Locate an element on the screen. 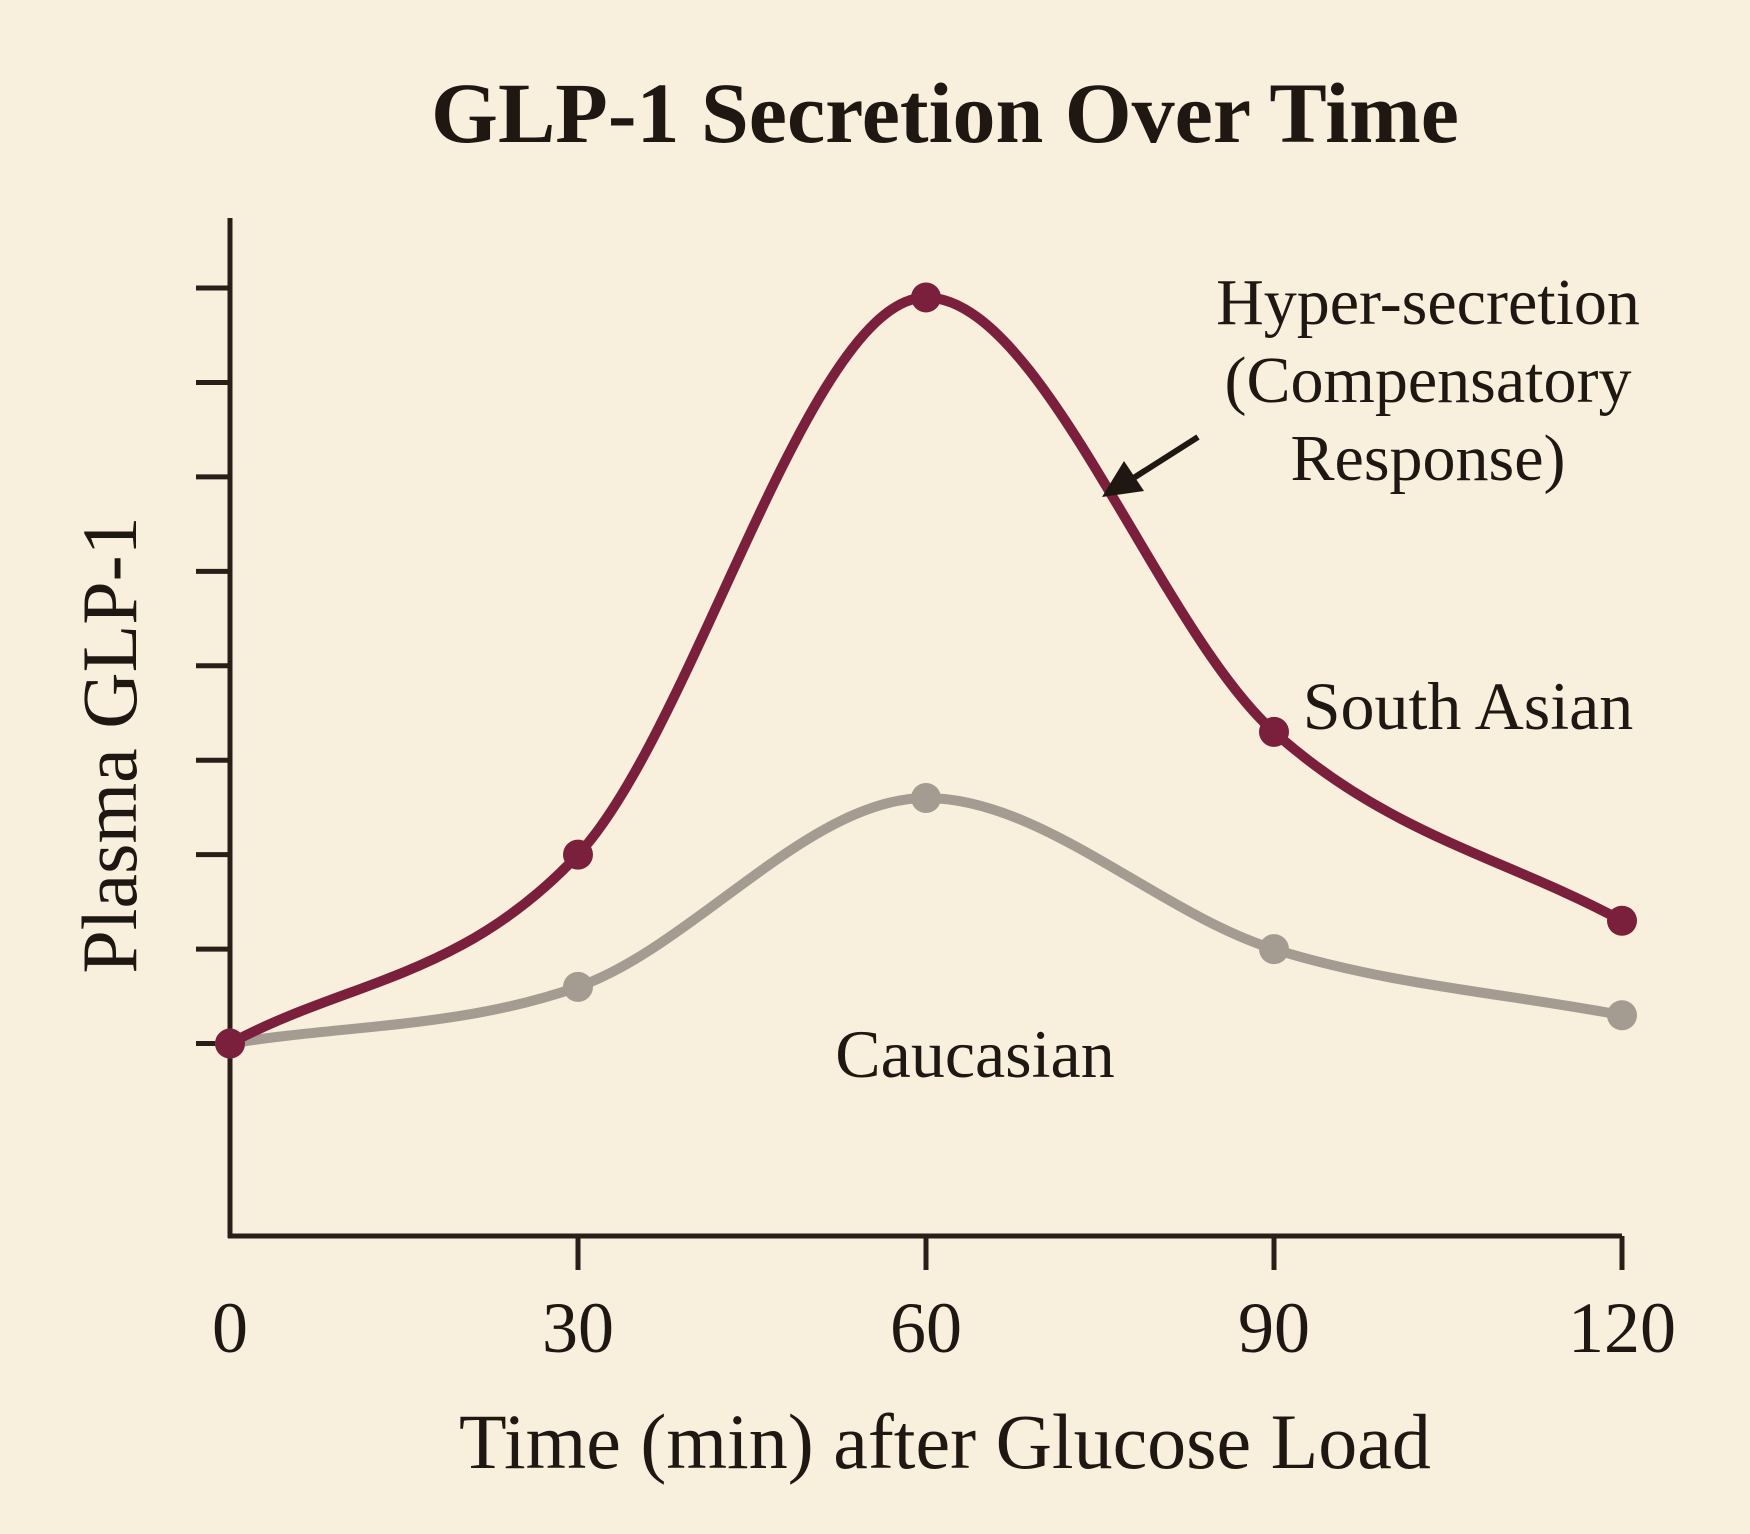 Image resolution: width=1750 pixels, height=1534 pixels. annotation: Hyper-secretion (Compensatory Response) is located at coordinates (1371, 381).